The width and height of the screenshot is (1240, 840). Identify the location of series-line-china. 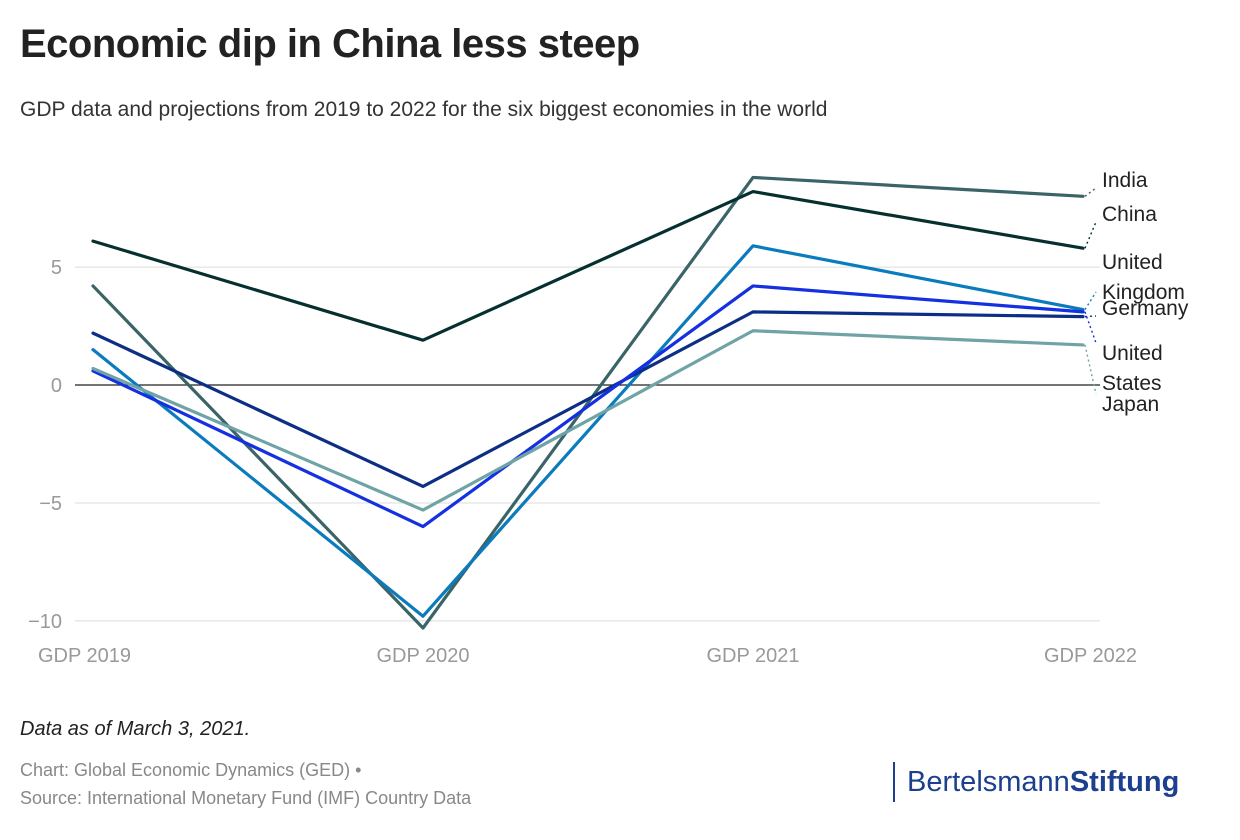
(588, 265).